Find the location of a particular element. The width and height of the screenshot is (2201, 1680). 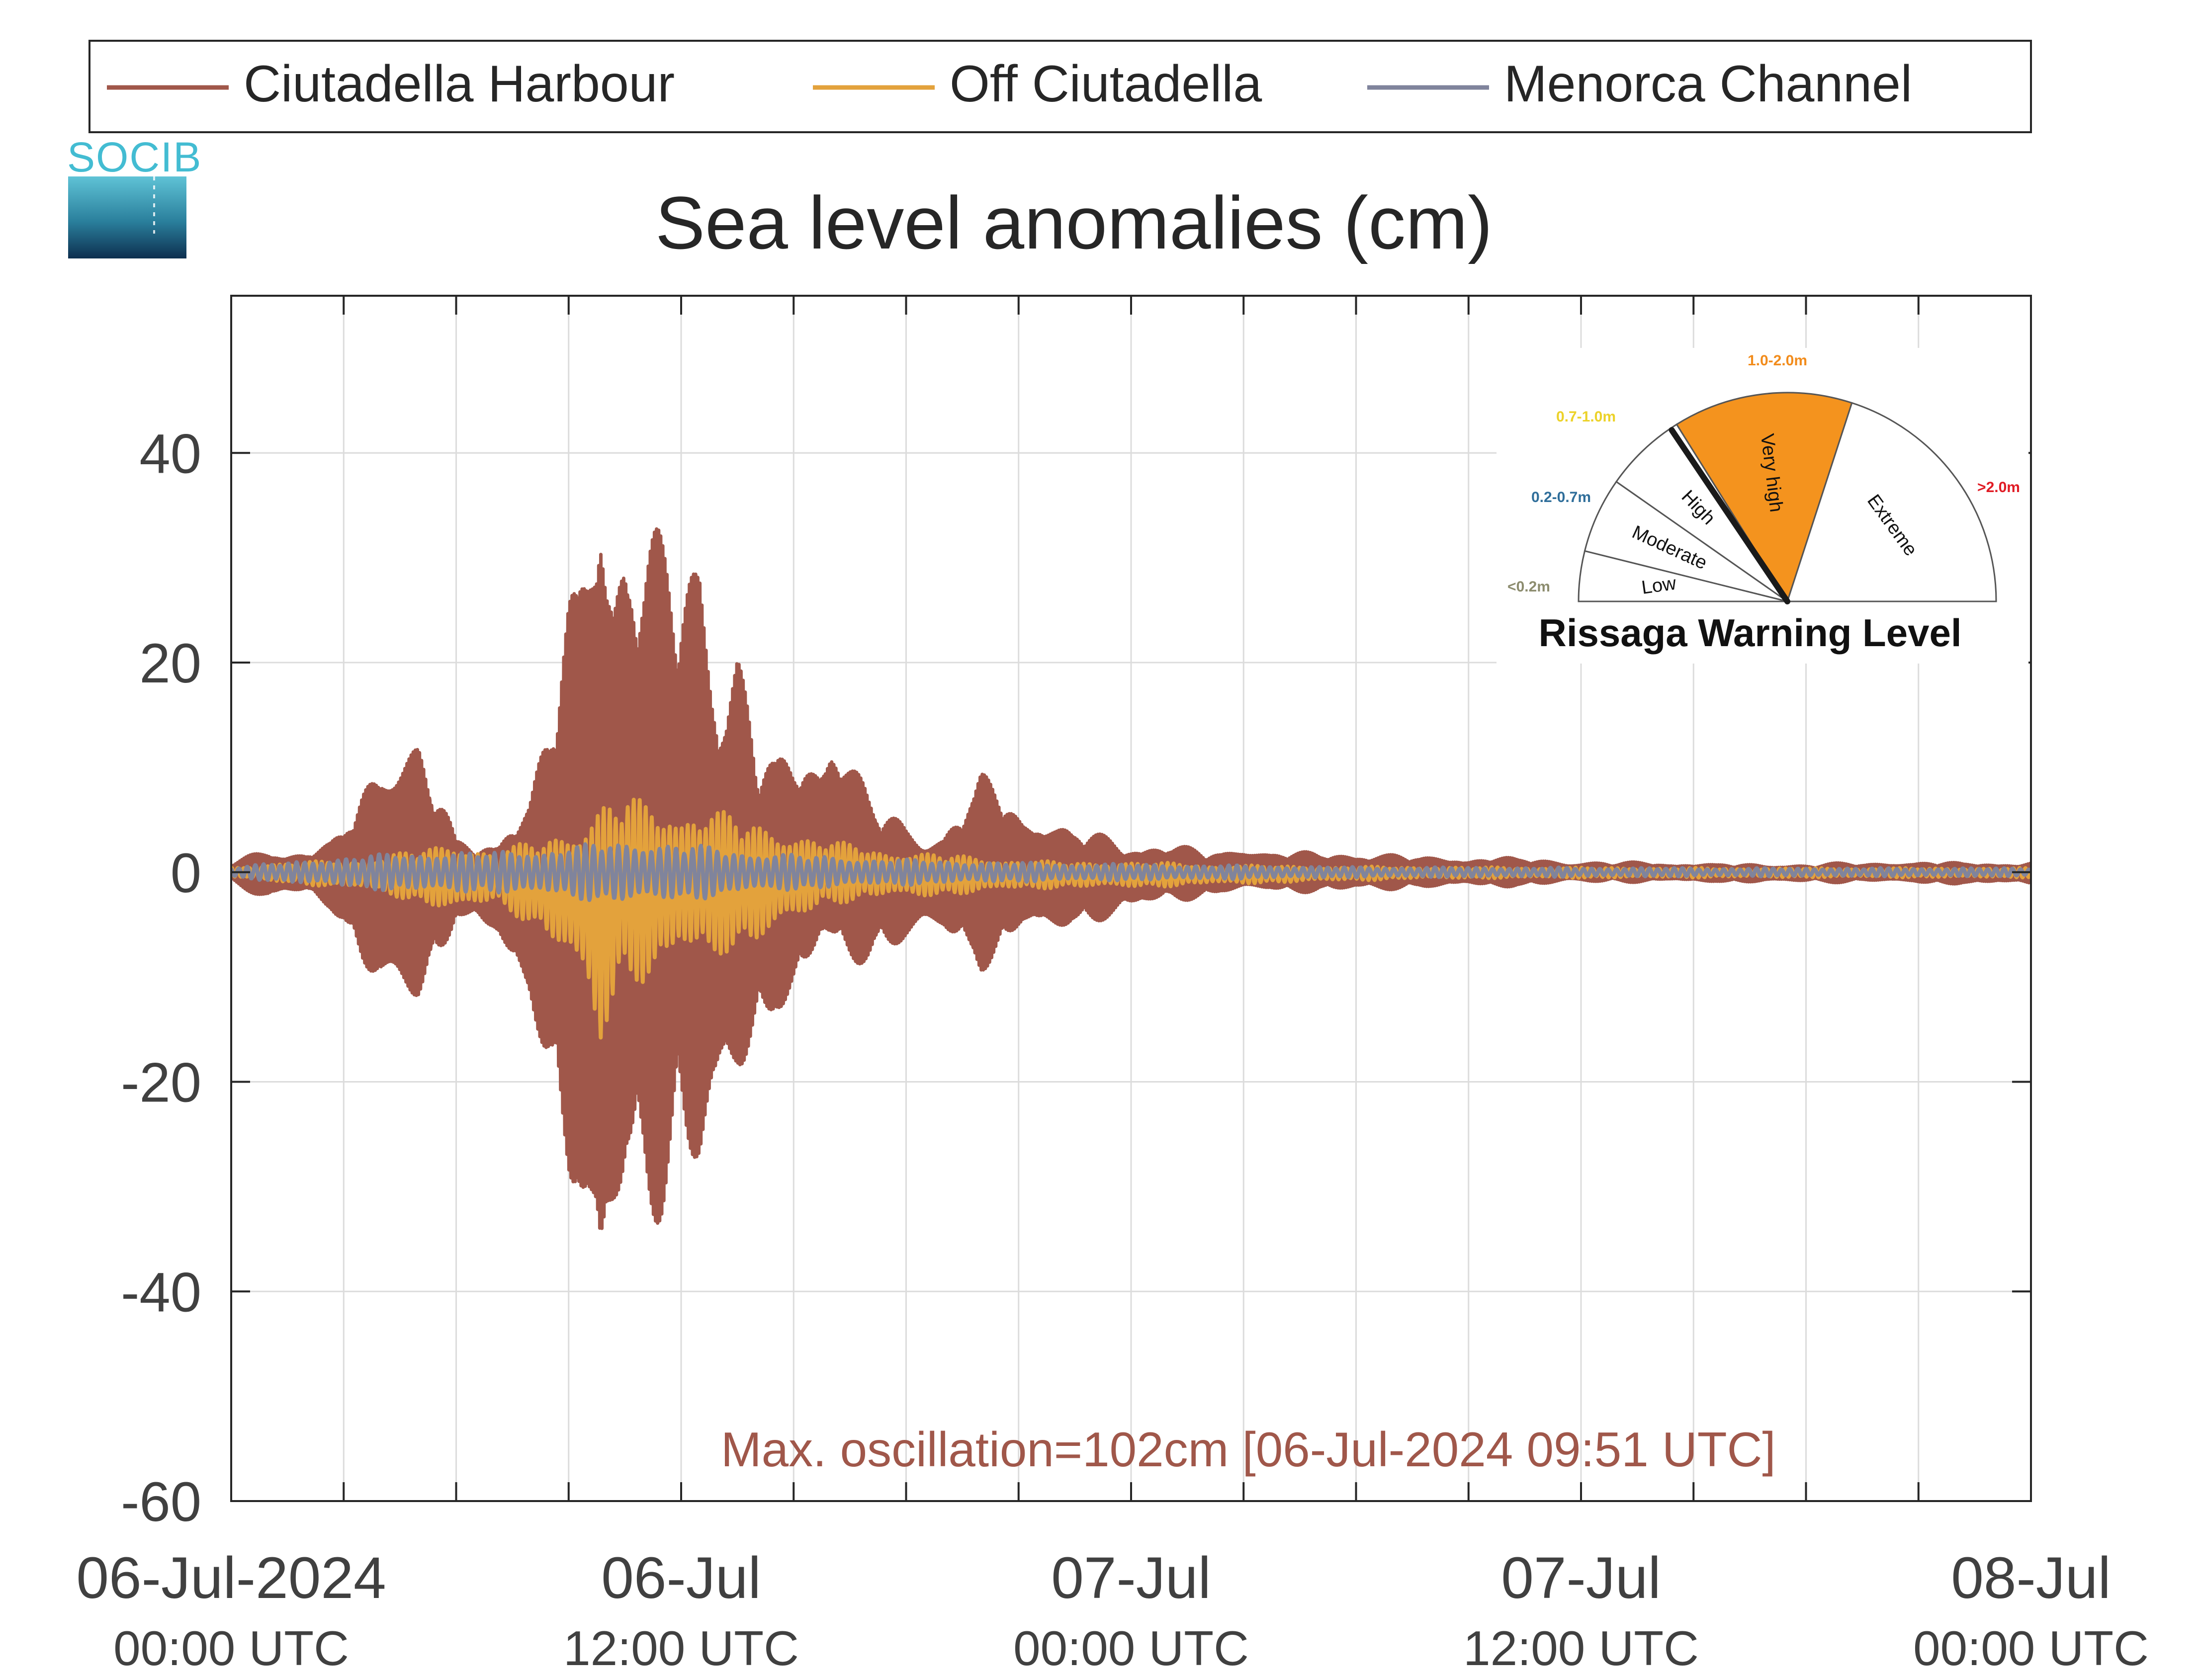

x-tick-label-date: 06-Jul-2024 is located at coordinates (231, 1578).